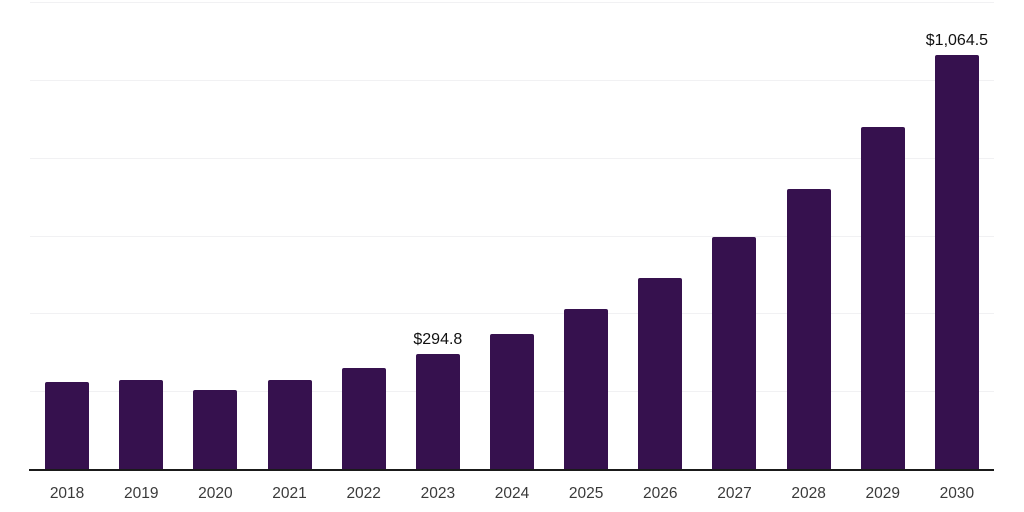 The height and width of the screenshot is (512, 1024). I want to click on x-axis-label-2020: 2020, so click(215, 493).